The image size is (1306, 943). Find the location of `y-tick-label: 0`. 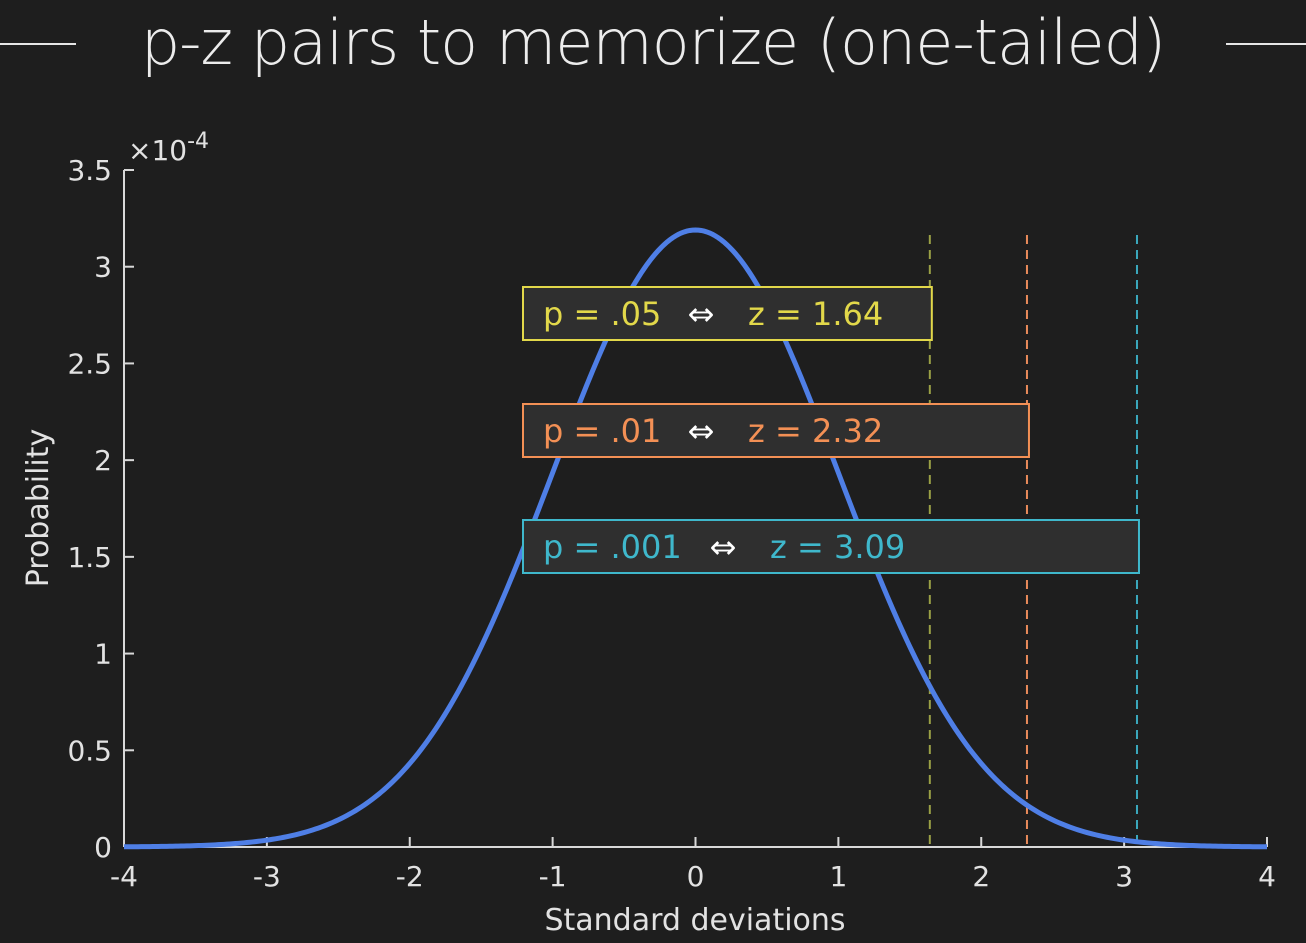

y-tick-label: 0 is located at coordinates (103, 847).